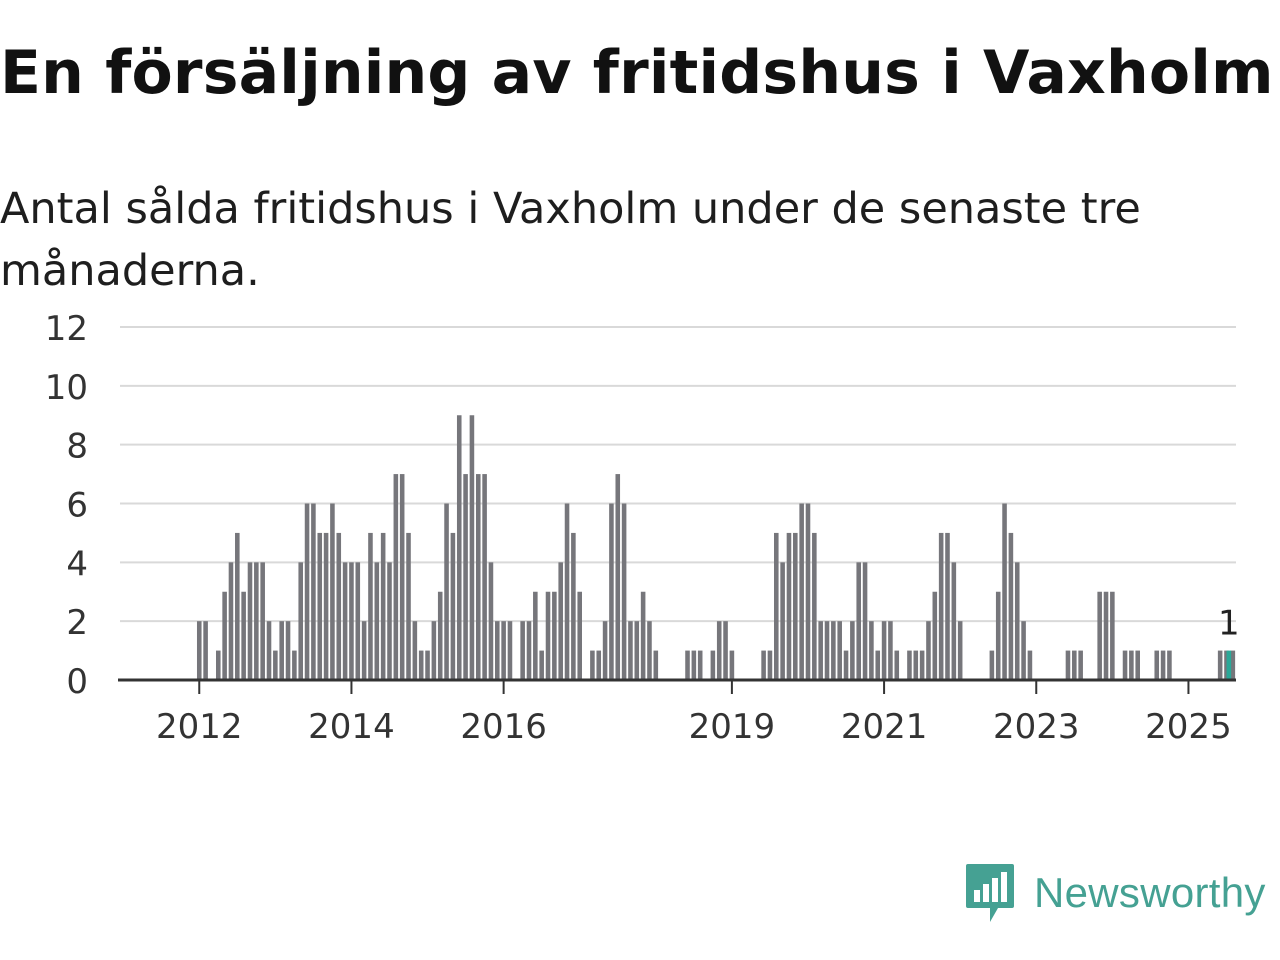 This screenshot has height=960, width=1280. What do you see at coordinates (66, 388) in the screenshot?
I see `y-tick-label: 10` at bounding box center [66, 388].